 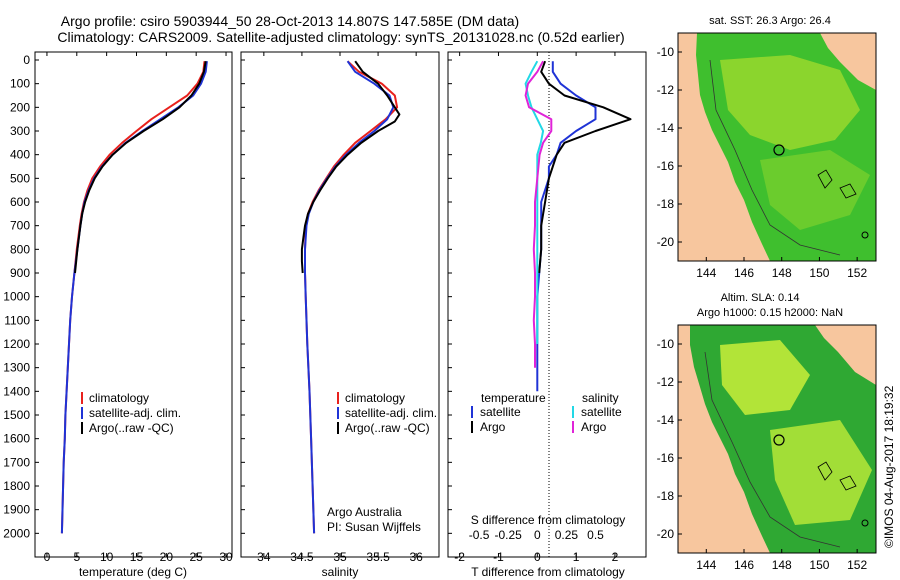 What do you see at coordinates (537, 535) in the screenshot?
I see `s-tick-label: 0` at bounding box center [537, 535].